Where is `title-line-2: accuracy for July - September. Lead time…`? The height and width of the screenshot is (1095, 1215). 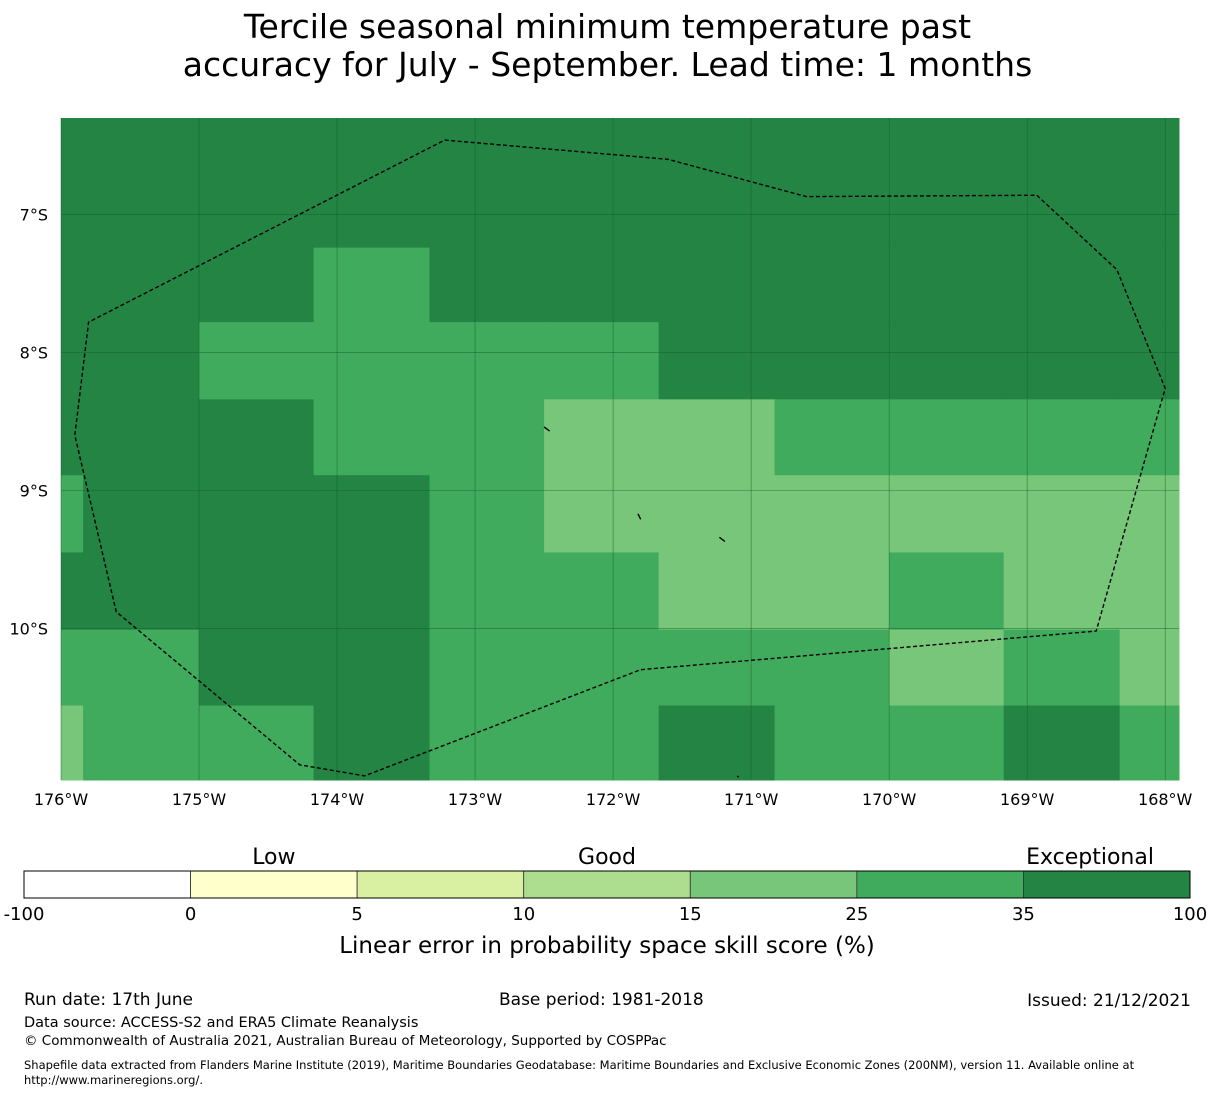
title-line-2: accuracy for July - September. Lead time… is located at coordinates (607, 64).